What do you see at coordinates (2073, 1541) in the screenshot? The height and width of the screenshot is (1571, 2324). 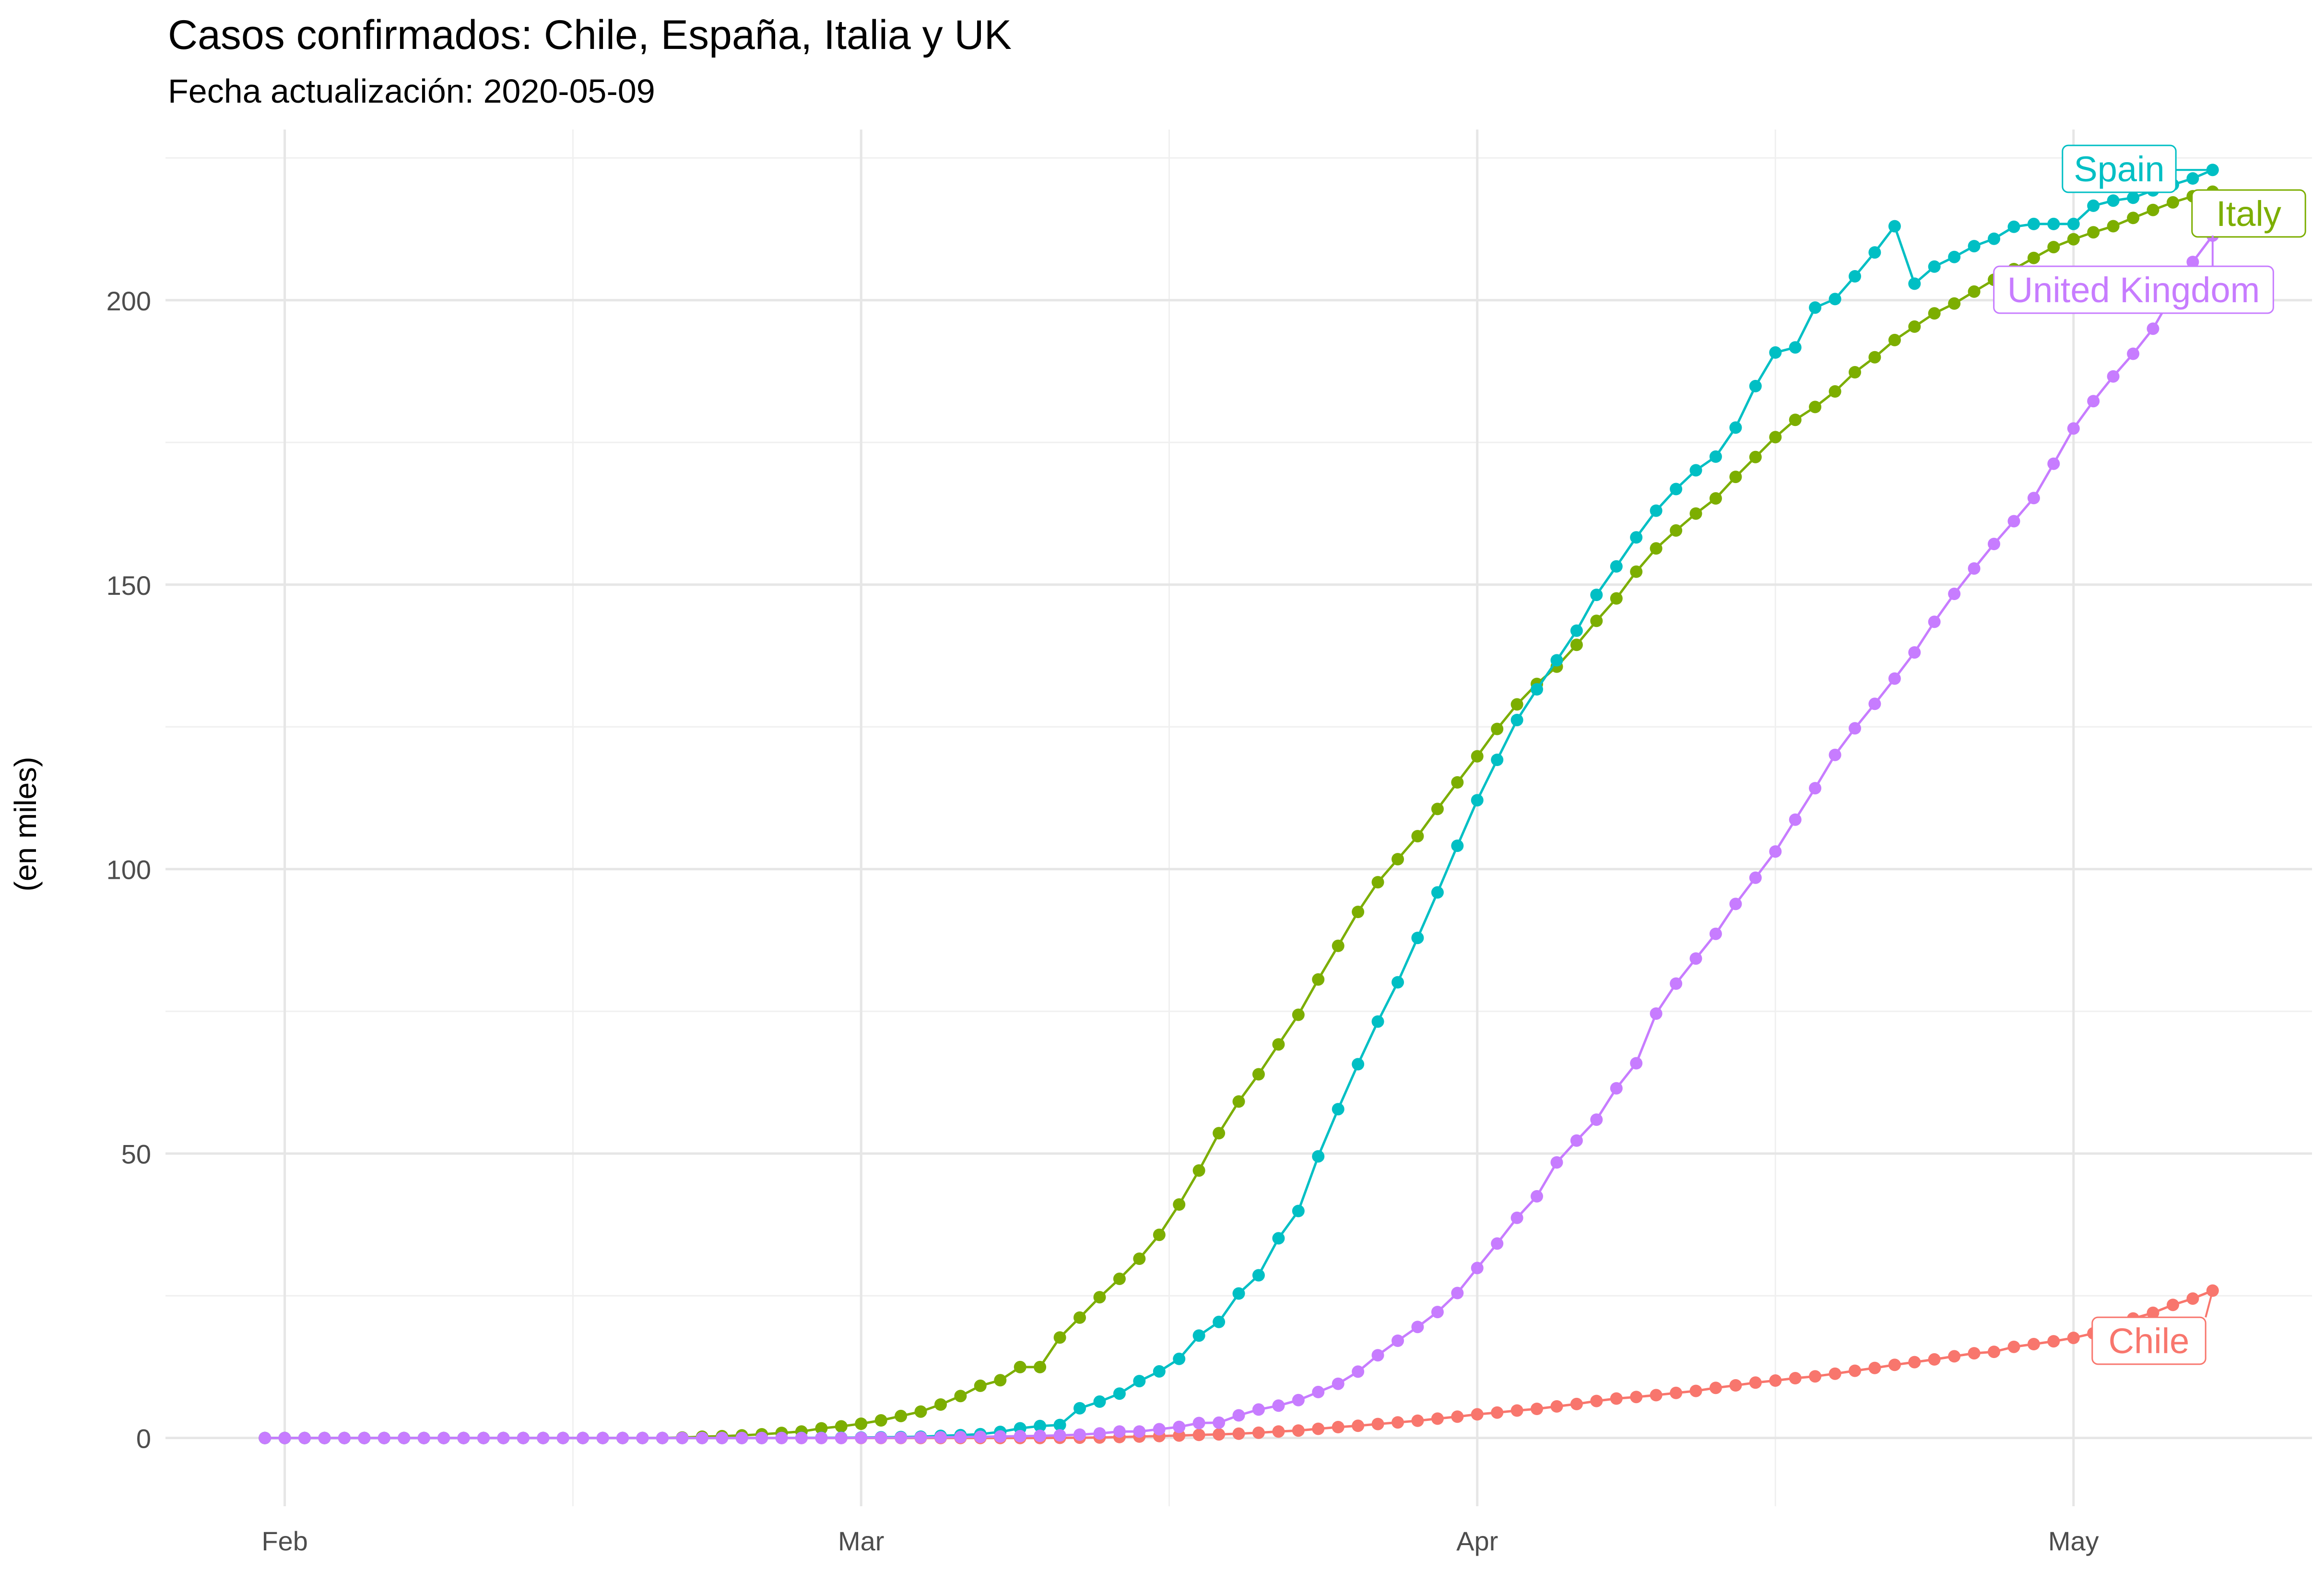 I see `x-tick-label: May` at bounding box center [2073, 1541].